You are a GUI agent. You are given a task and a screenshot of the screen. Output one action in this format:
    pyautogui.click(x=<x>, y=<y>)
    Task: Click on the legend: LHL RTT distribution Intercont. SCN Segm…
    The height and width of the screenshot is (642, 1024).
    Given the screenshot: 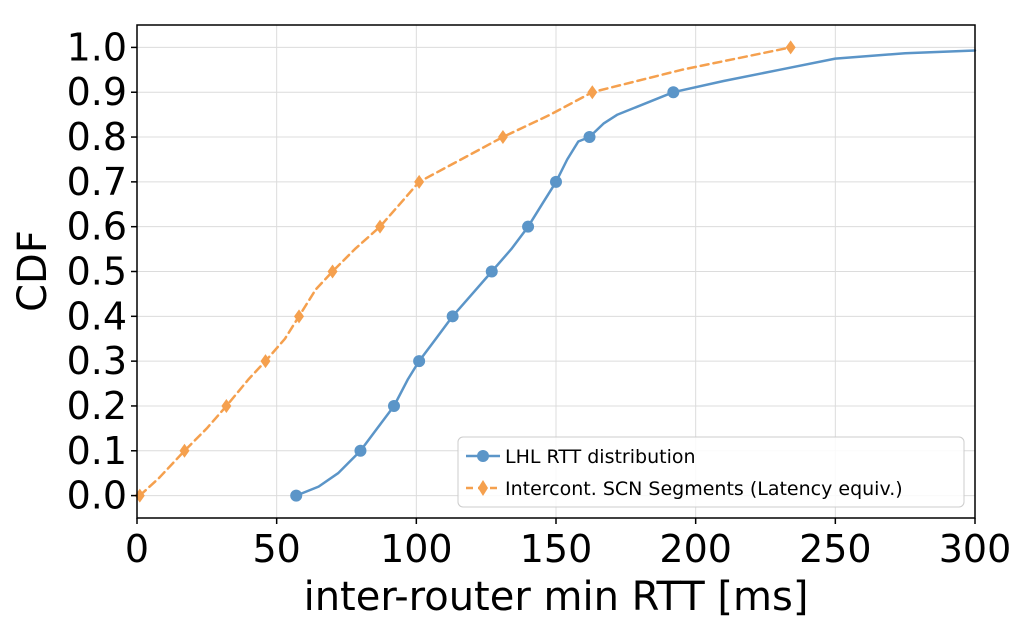 What is the action you would take?
    pyautogui.click(x=711, y=472)
    